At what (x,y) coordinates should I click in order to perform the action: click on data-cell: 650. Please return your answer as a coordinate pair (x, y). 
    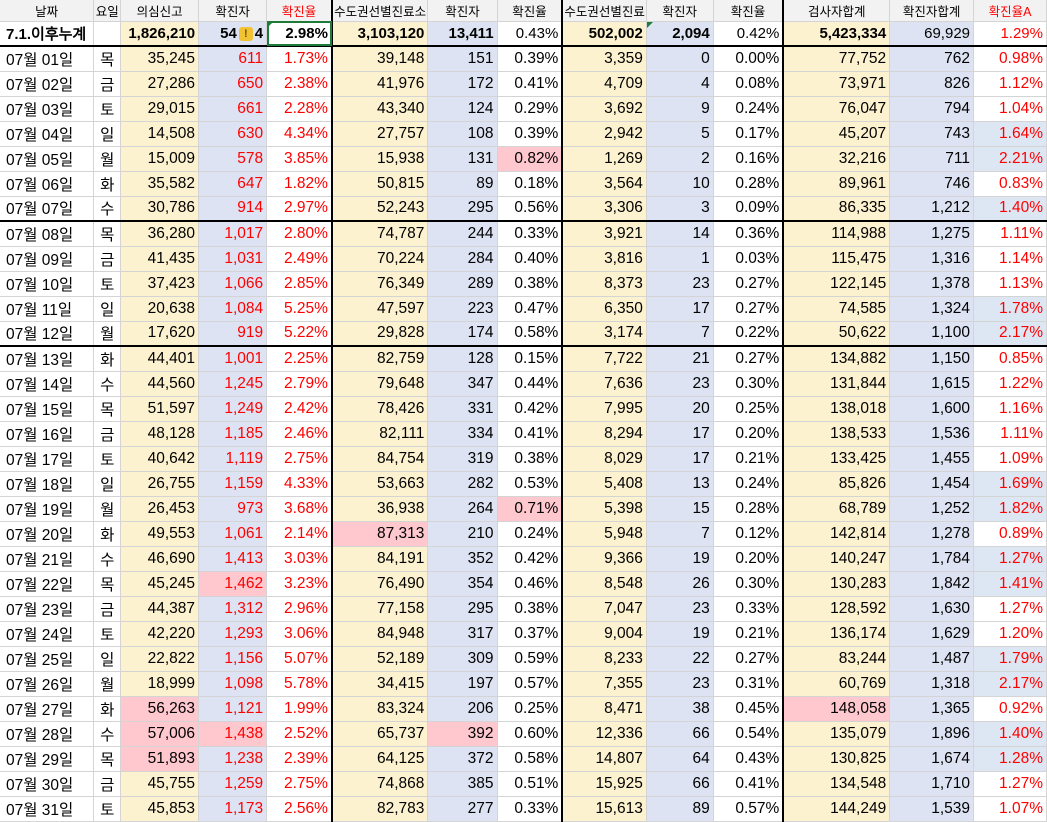
    Looking at the image, I should click on (233, 84).